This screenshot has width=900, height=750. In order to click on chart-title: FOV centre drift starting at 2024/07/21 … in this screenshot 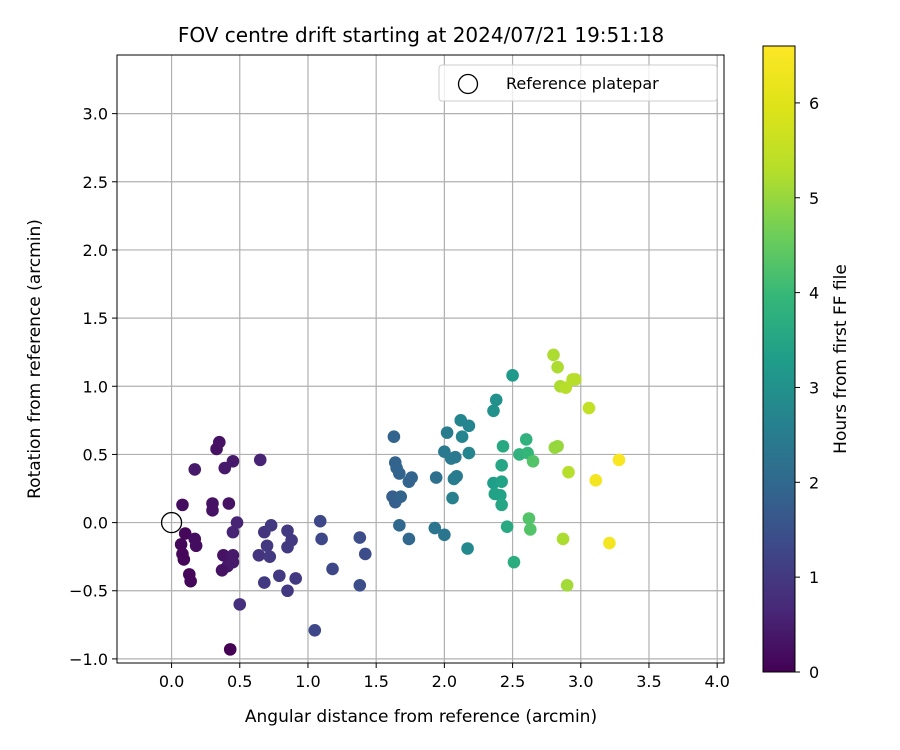, I will do `click(421, 35)`.